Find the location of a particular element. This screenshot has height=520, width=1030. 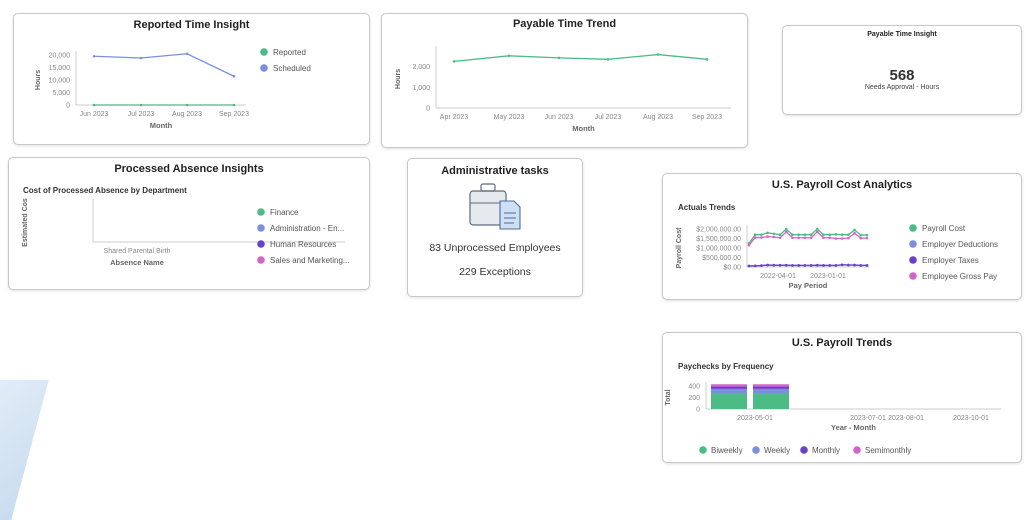

series-line is located at coordinates (580, 58).